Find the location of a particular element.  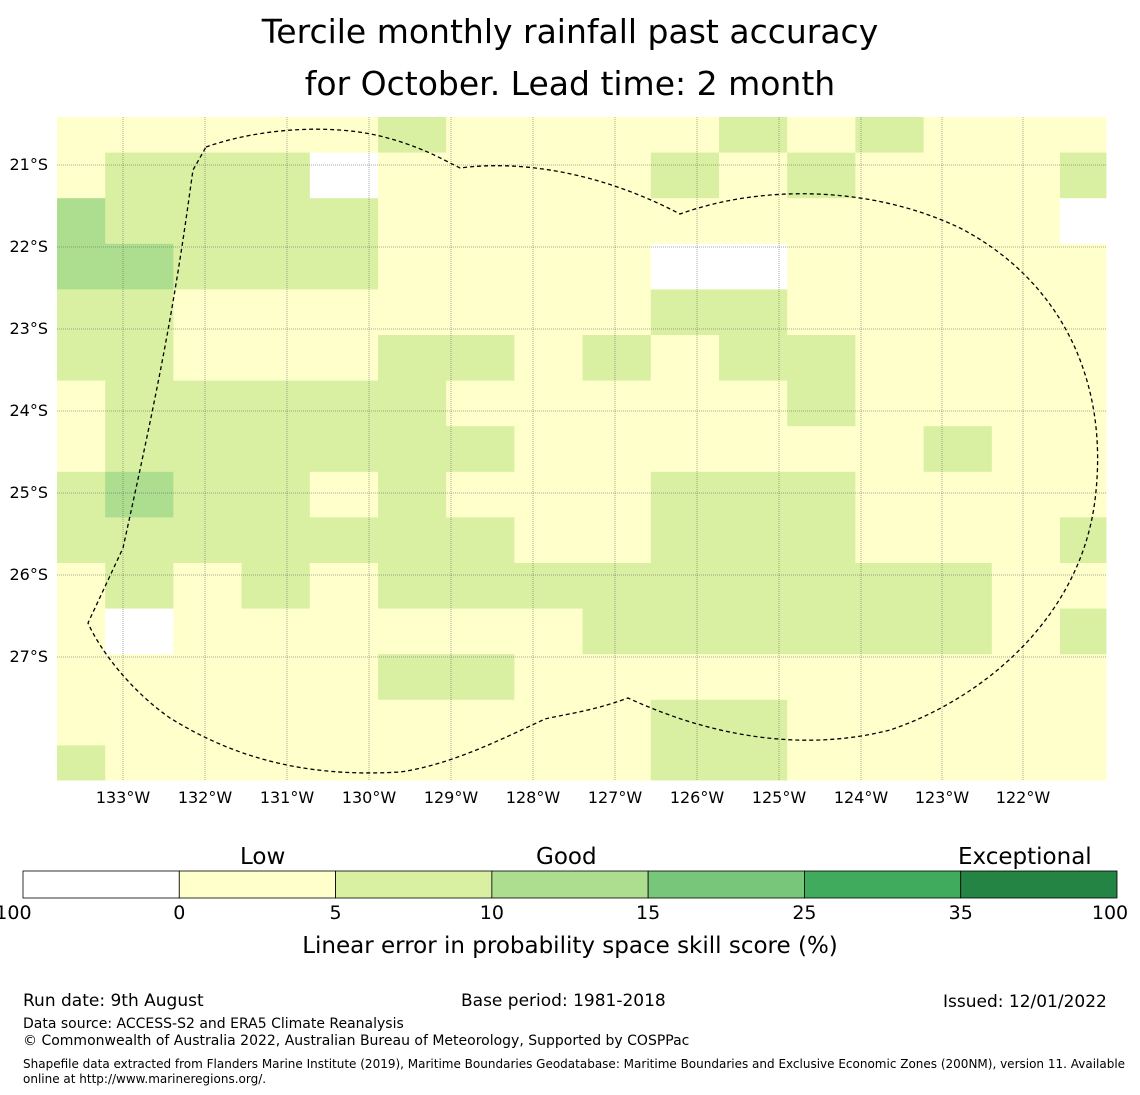

lon-tick-label: 125°W is located at coordinates (779, 797).